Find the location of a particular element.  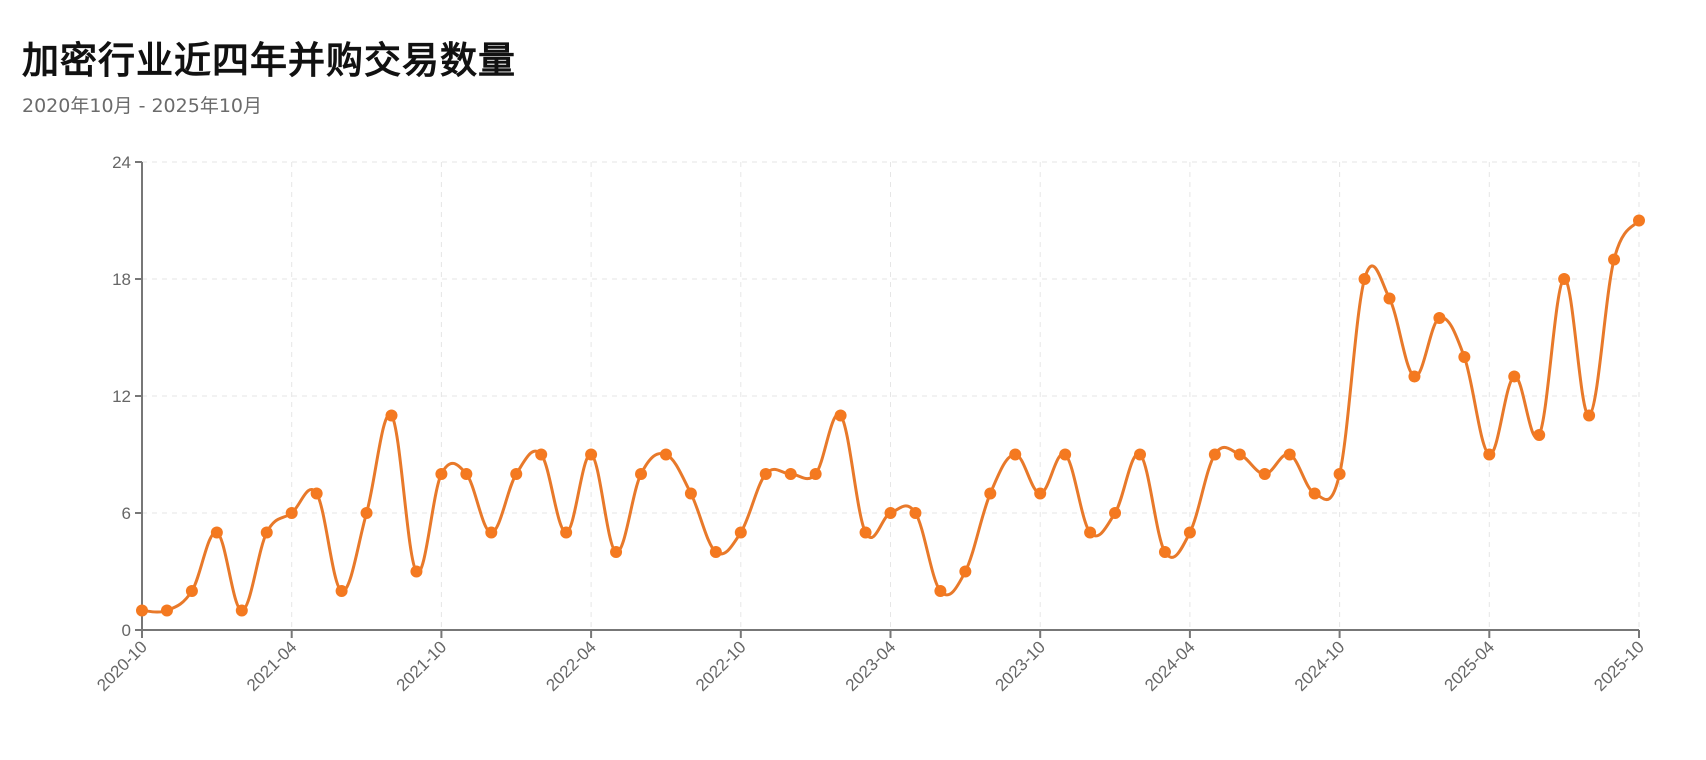

y-tick-label: 6 is located at coordinates (126, 513).